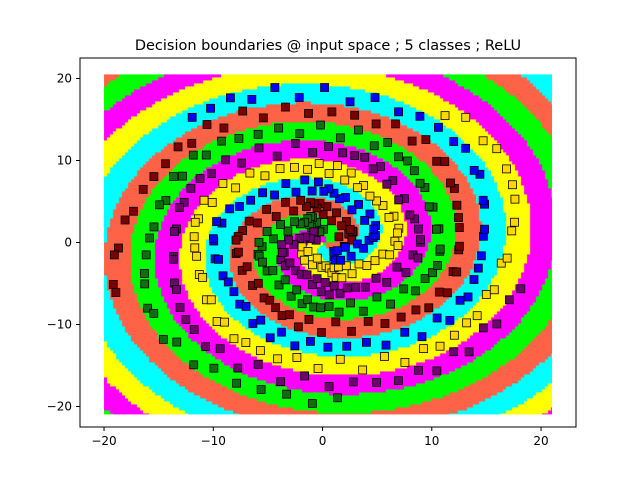 The width and height of the screenshot is (640, 480). Describe the element at coordinates (64, 79) in the screenshot. I see `y-tick-label: 20` at that location.